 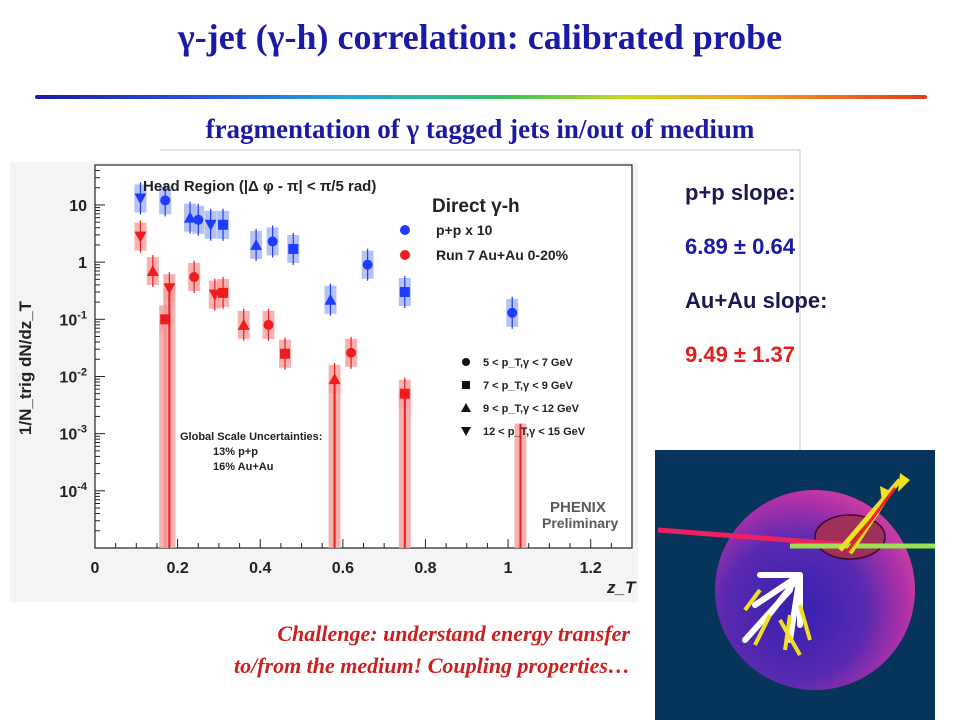 What do you see at coordinates (502, 255) in the screenshot?
I see `legend-label: Run 7 Au+Au 0-20%` at bounding box center [502, 255].